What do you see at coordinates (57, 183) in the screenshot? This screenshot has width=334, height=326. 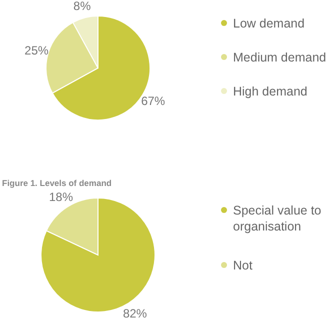 I see `caption: Figure 1. Levels of demand` at bounding box center [57, 183].